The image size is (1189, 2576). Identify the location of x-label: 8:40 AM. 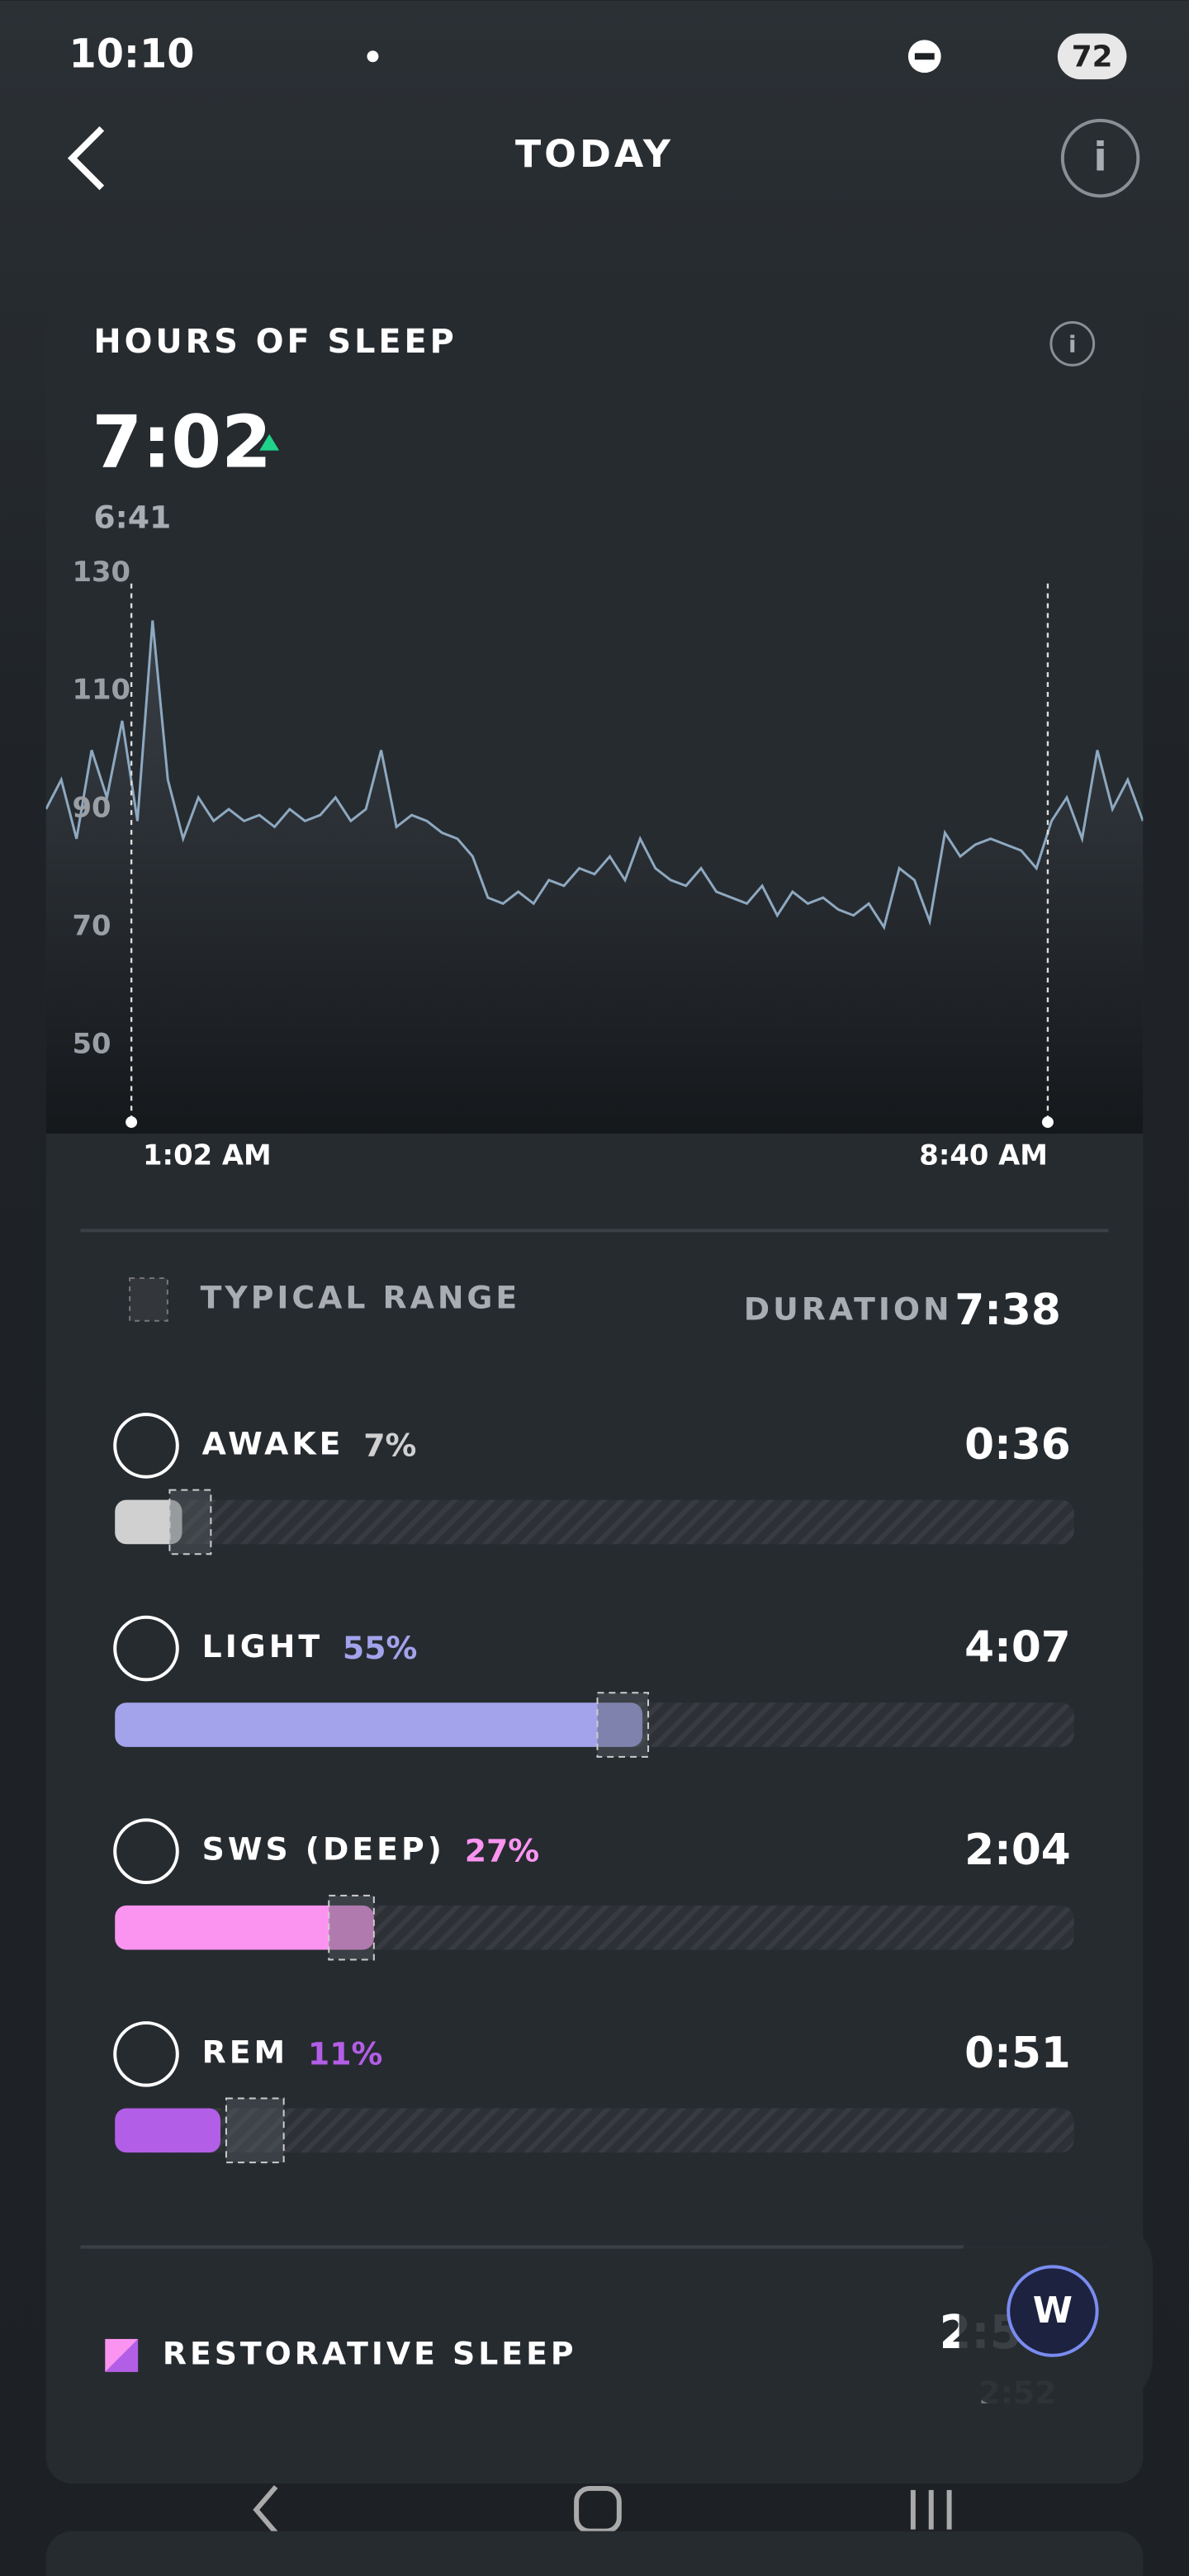
(983, 1155).